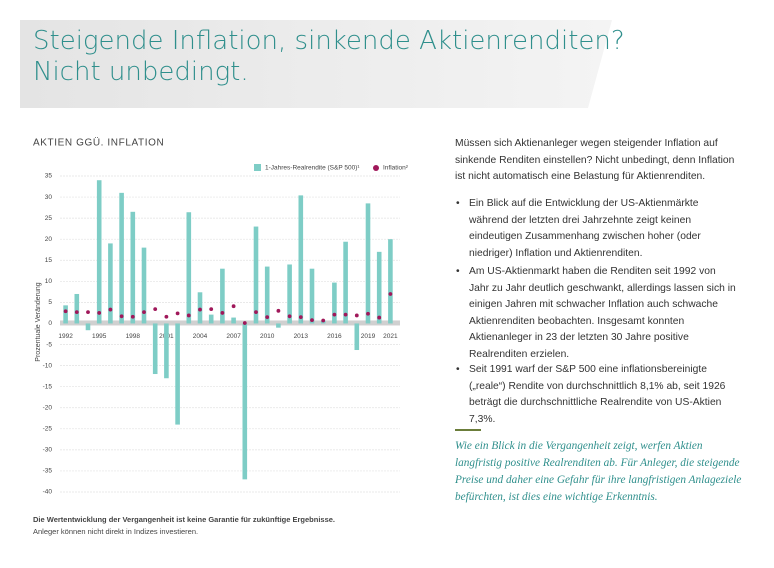  I want to click on y-tick-label: -5, so click(49, 344).